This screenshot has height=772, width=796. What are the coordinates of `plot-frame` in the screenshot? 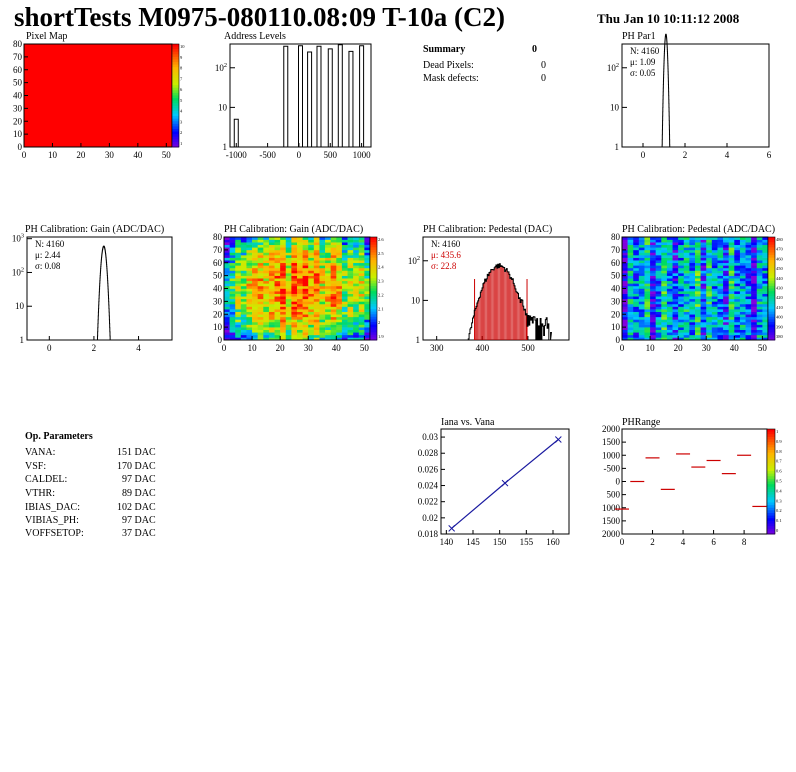 It's located at (99, 288).